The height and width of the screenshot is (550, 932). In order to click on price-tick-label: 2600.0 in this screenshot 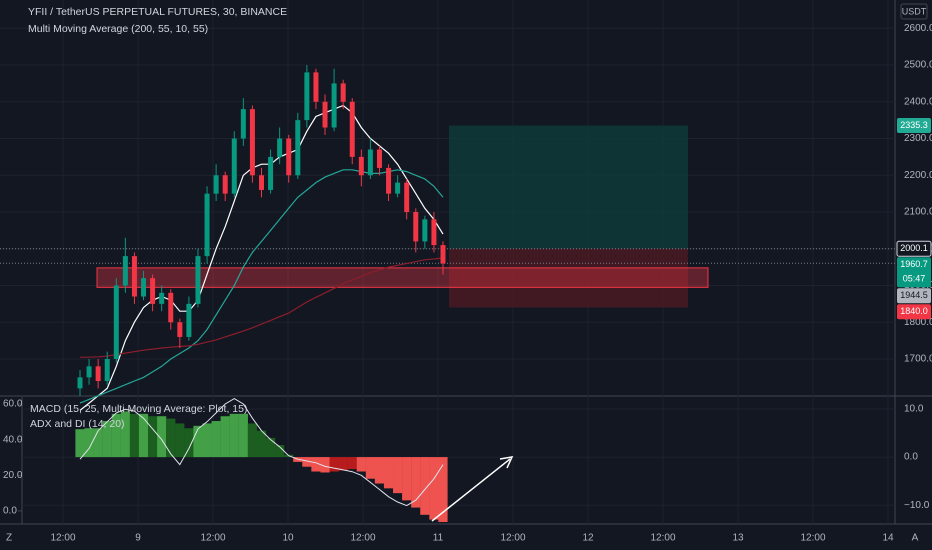, I will do `click(918, 28)`.